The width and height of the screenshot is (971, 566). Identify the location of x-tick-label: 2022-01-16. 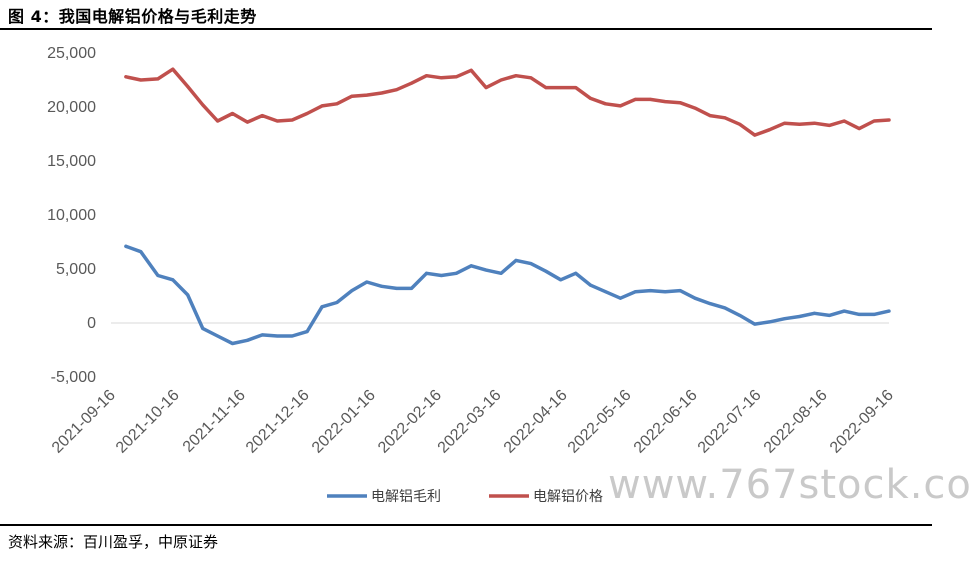
(344, 422).